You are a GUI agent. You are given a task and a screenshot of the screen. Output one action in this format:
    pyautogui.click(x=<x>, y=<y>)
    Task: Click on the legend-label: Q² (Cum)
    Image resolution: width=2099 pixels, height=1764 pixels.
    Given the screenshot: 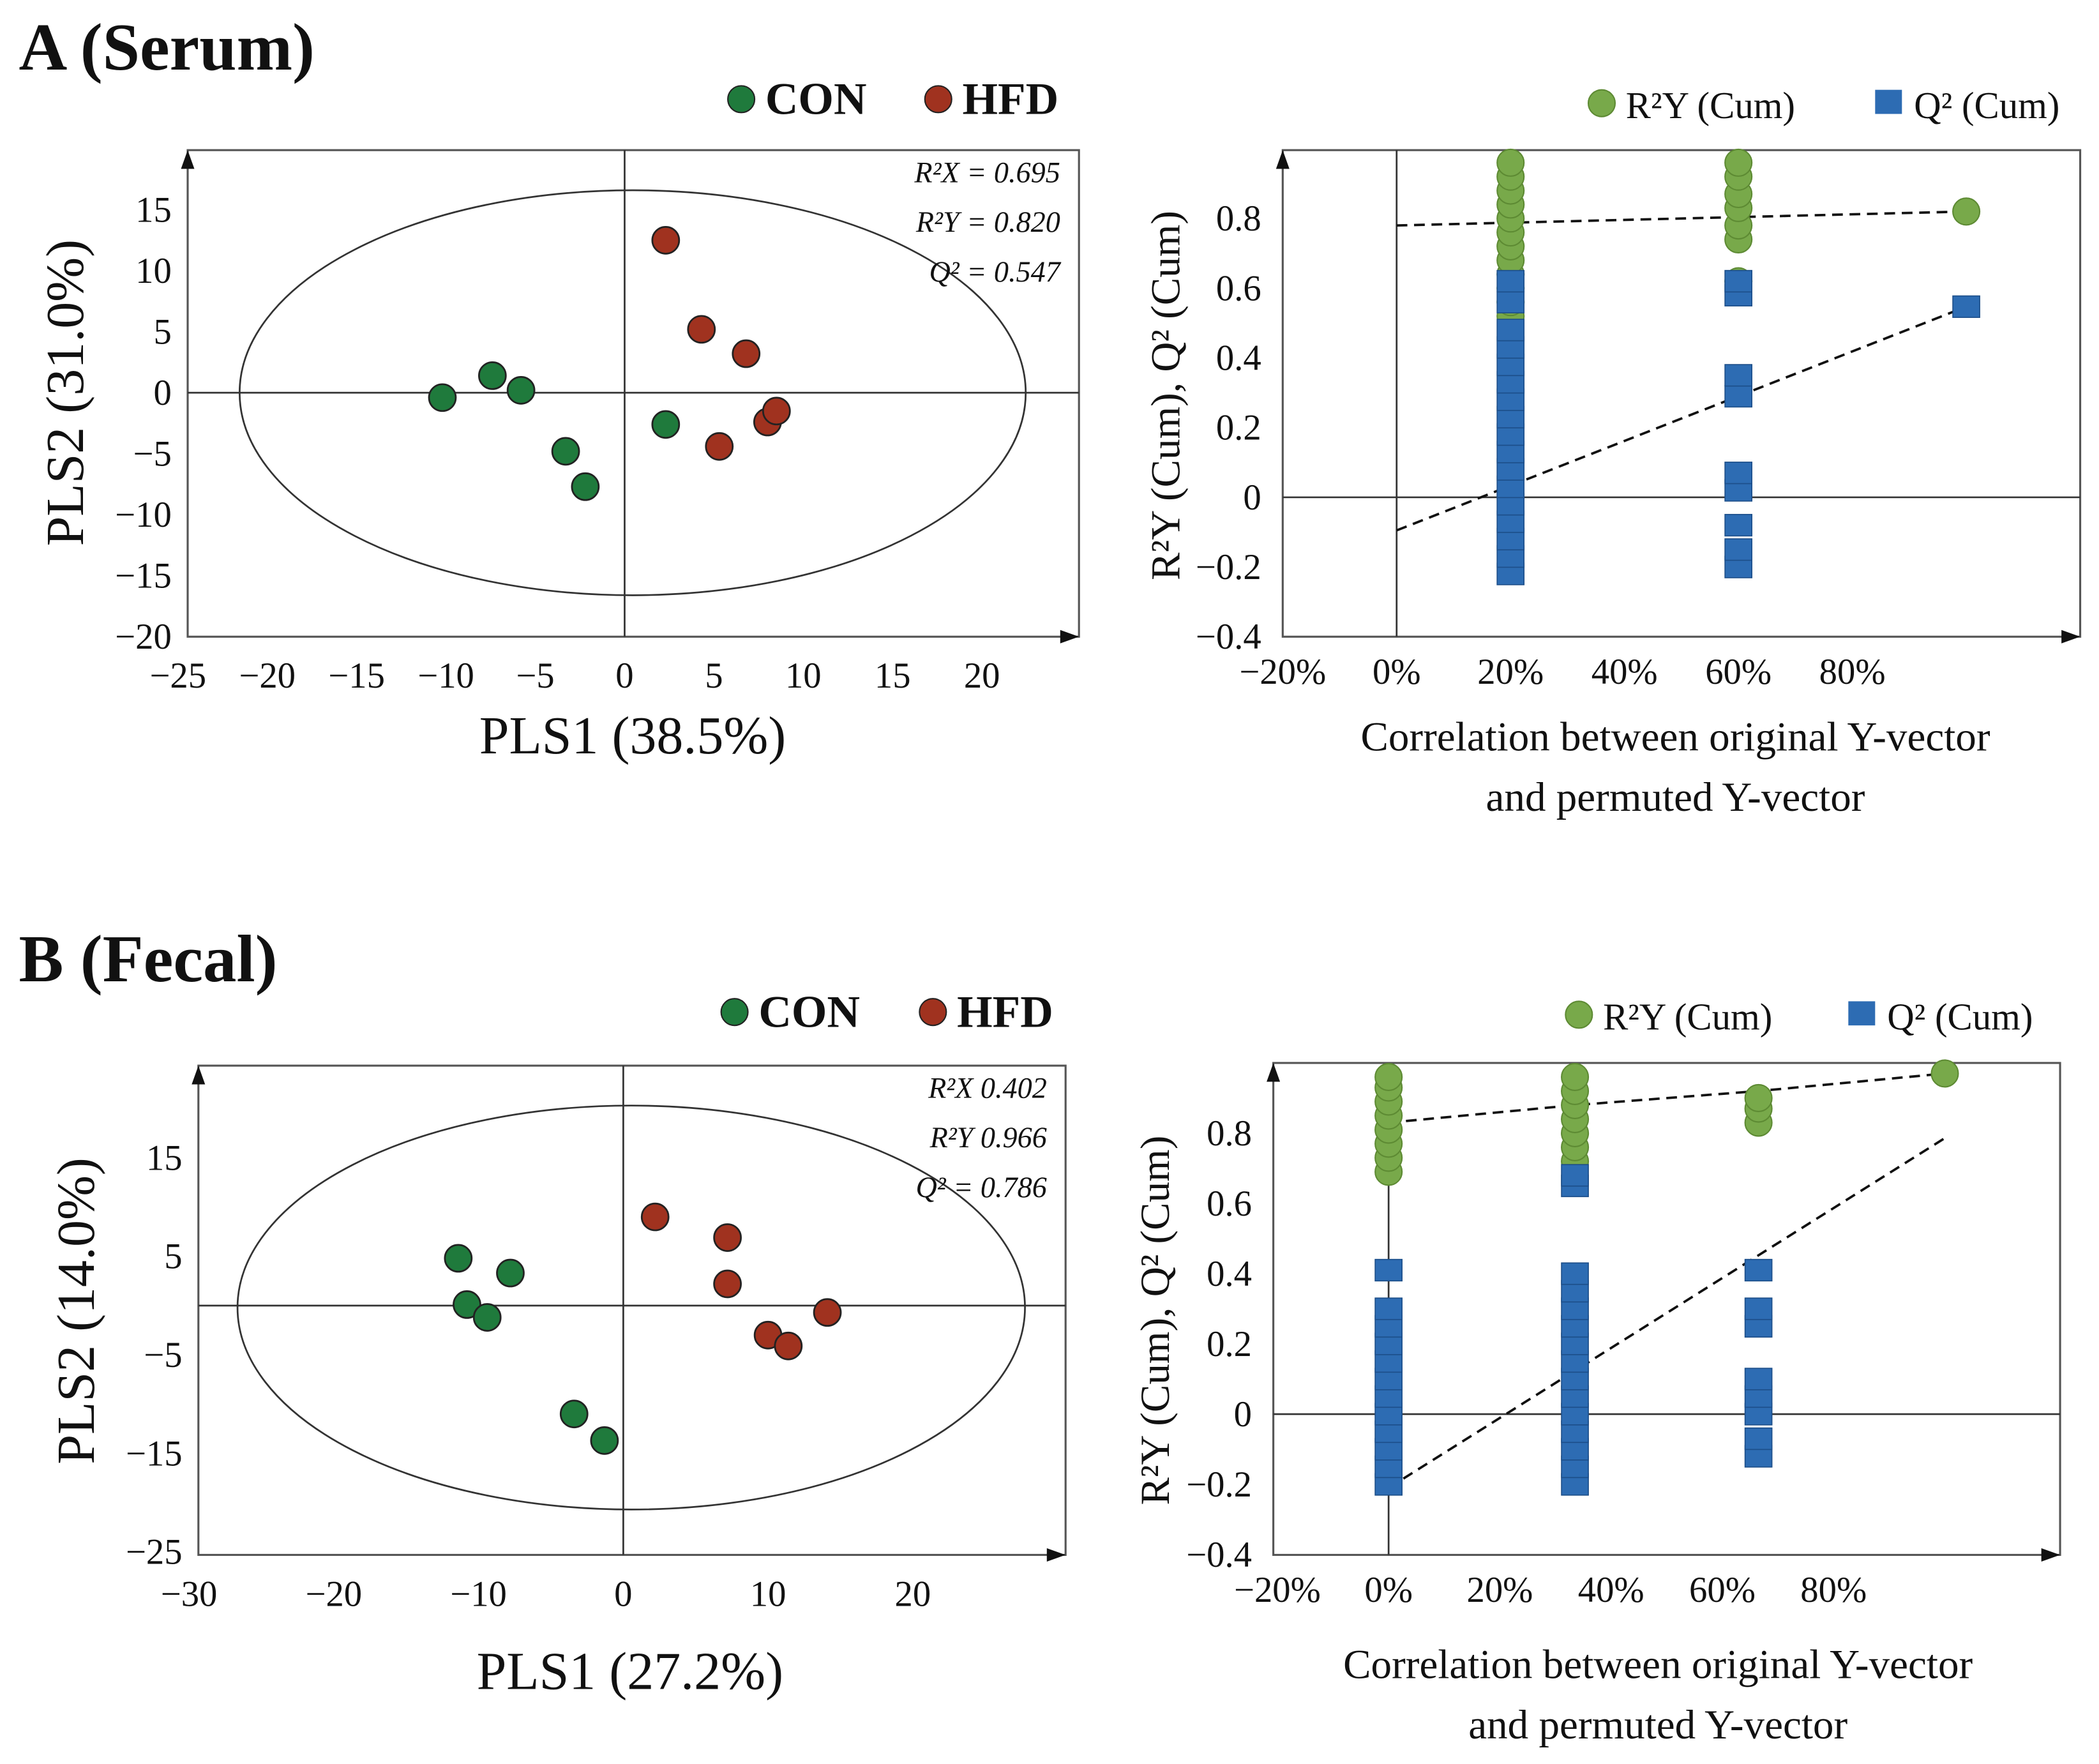 What is the action you would take?
    pyautogui.click(x=1960, y=1016)
    